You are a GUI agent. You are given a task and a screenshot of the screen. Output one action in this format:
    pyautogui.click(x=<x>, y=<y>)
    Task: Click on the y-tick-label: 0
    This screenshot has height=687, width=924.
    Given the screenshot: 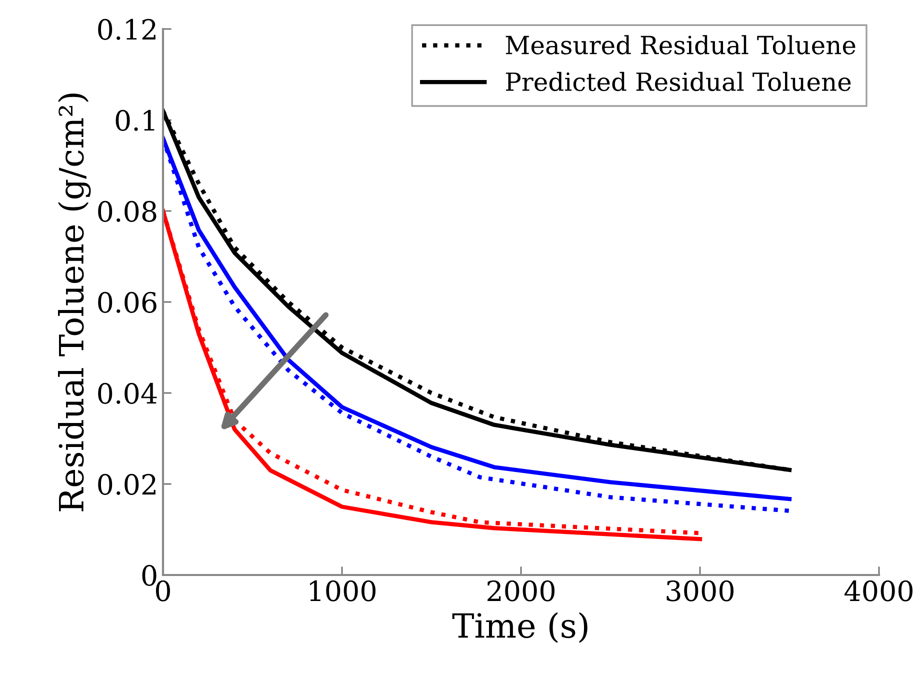 What is the action you would take?
    pyautogui.click(x=149, y=575)
    